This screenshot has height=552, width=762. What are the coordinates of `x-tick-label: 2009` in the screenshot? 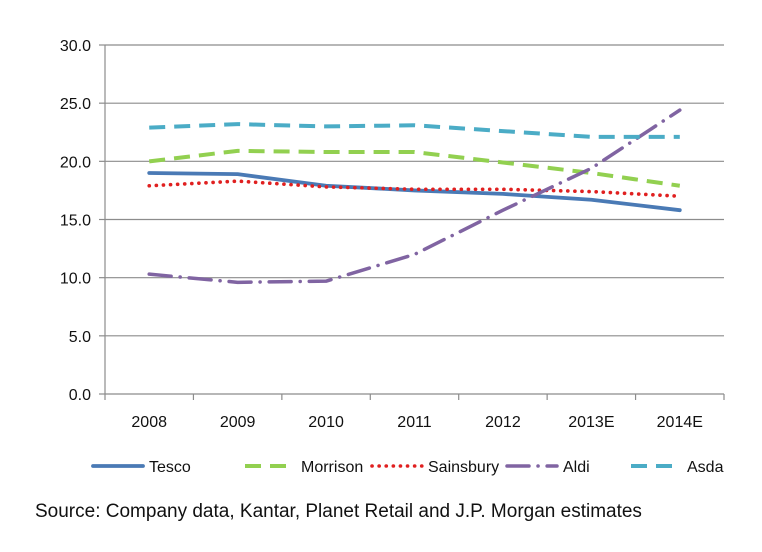 It's located at (238, 422).